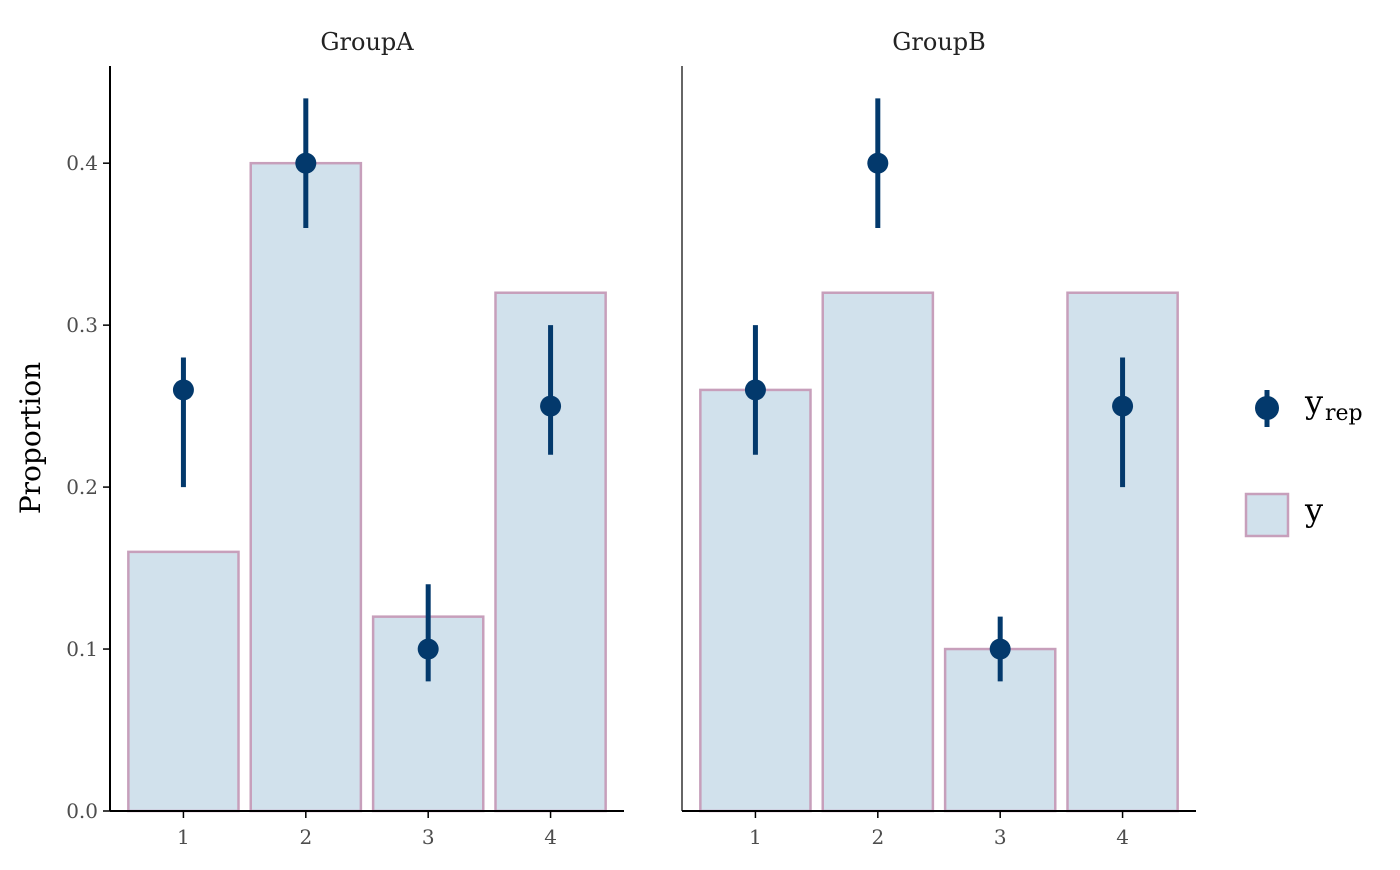 This screenshot has height=870, width=1400. I want to click on legend-item-y: y, so click(1283, 514).